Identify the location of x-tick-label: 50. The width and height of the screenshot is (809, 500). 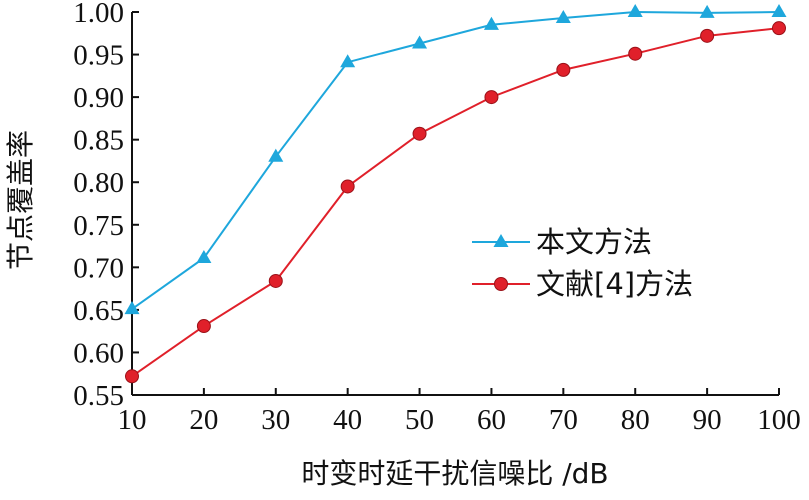
(419, 420).